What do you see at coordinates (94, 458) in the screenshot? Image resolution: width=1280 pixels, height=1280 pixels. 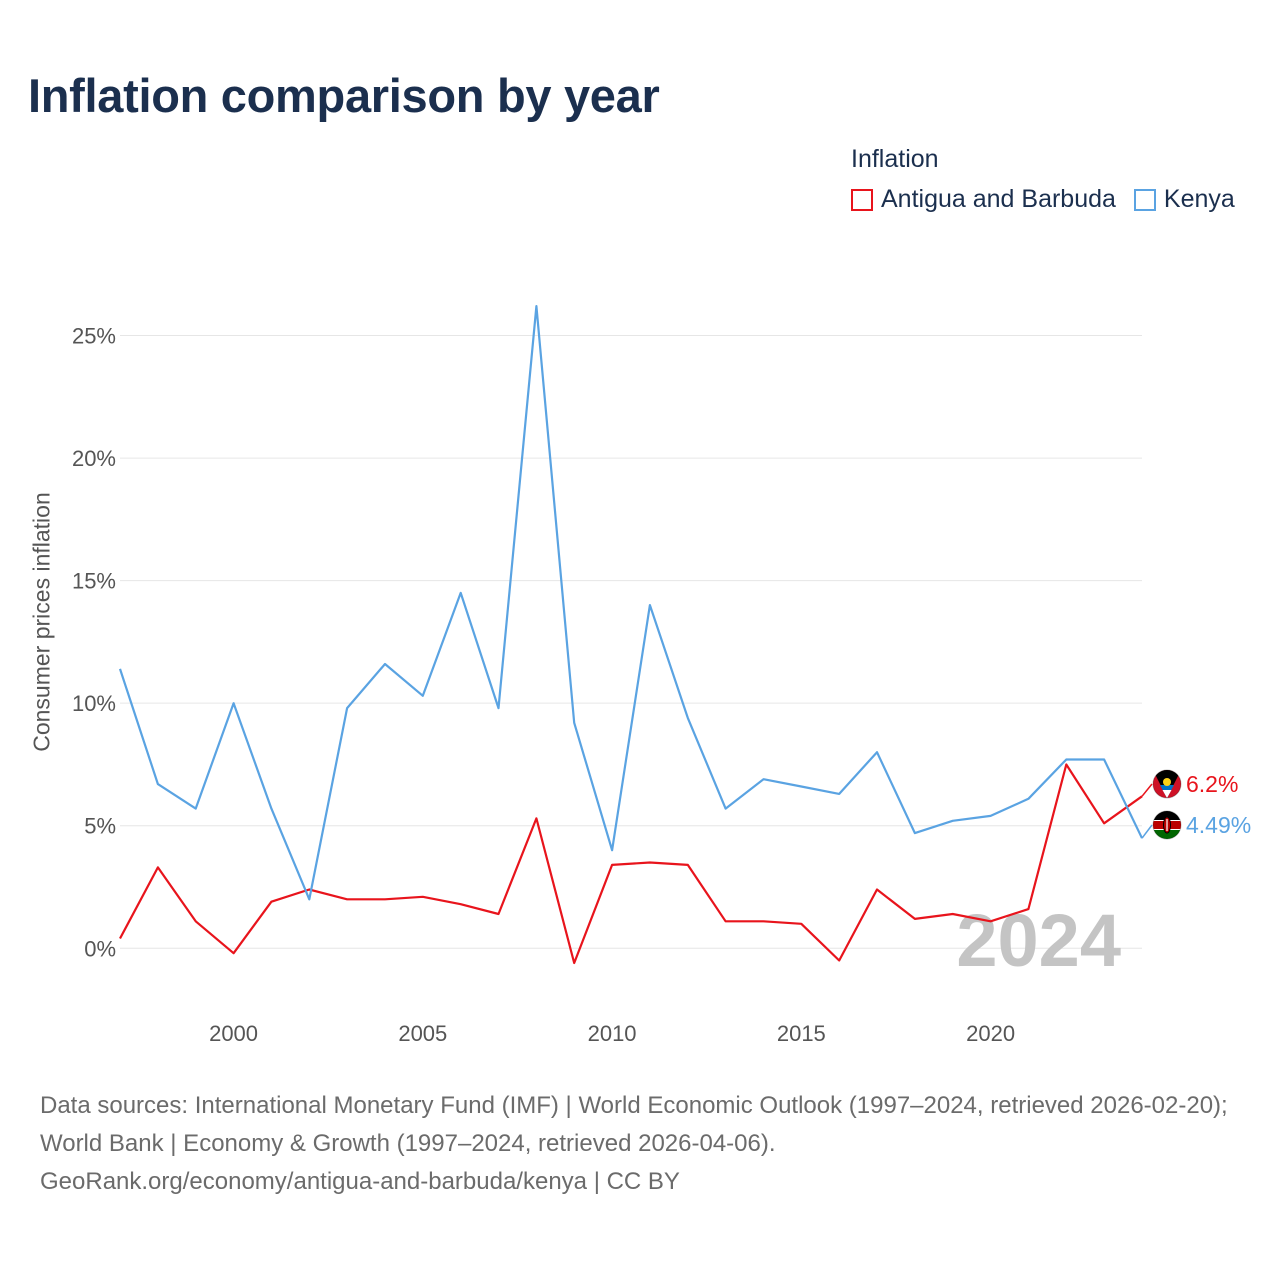 I see `y-tick-label: 20%` at bounding box center [94, 458].